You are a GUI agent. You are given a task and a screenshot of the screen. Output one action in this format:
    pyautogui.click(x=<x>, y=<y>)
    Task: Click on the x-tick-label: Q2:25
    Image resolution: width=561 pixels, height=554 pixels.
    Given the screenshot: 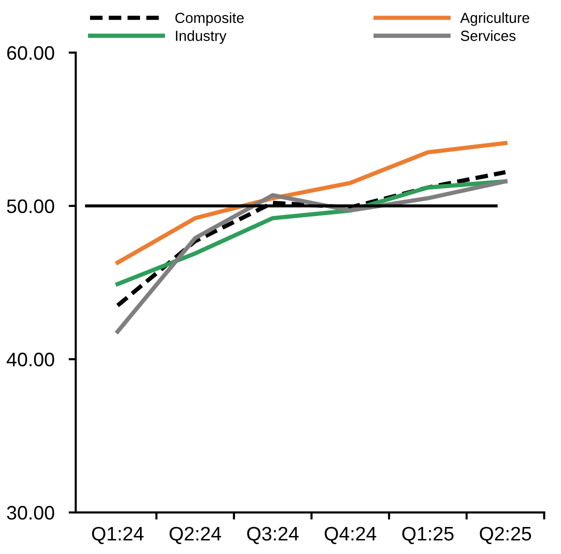 What is the action you would take?
    pyautogui.click(x=506, y=535)
    